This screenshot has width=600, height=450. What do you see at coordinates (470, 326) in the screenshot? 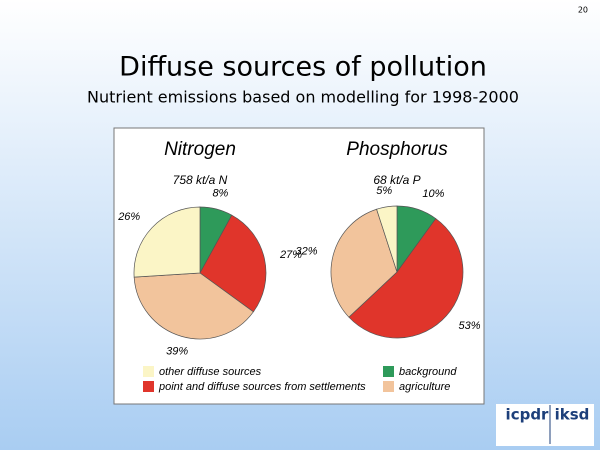
I see `data-label: 53%` at bounding box center [470, 326].